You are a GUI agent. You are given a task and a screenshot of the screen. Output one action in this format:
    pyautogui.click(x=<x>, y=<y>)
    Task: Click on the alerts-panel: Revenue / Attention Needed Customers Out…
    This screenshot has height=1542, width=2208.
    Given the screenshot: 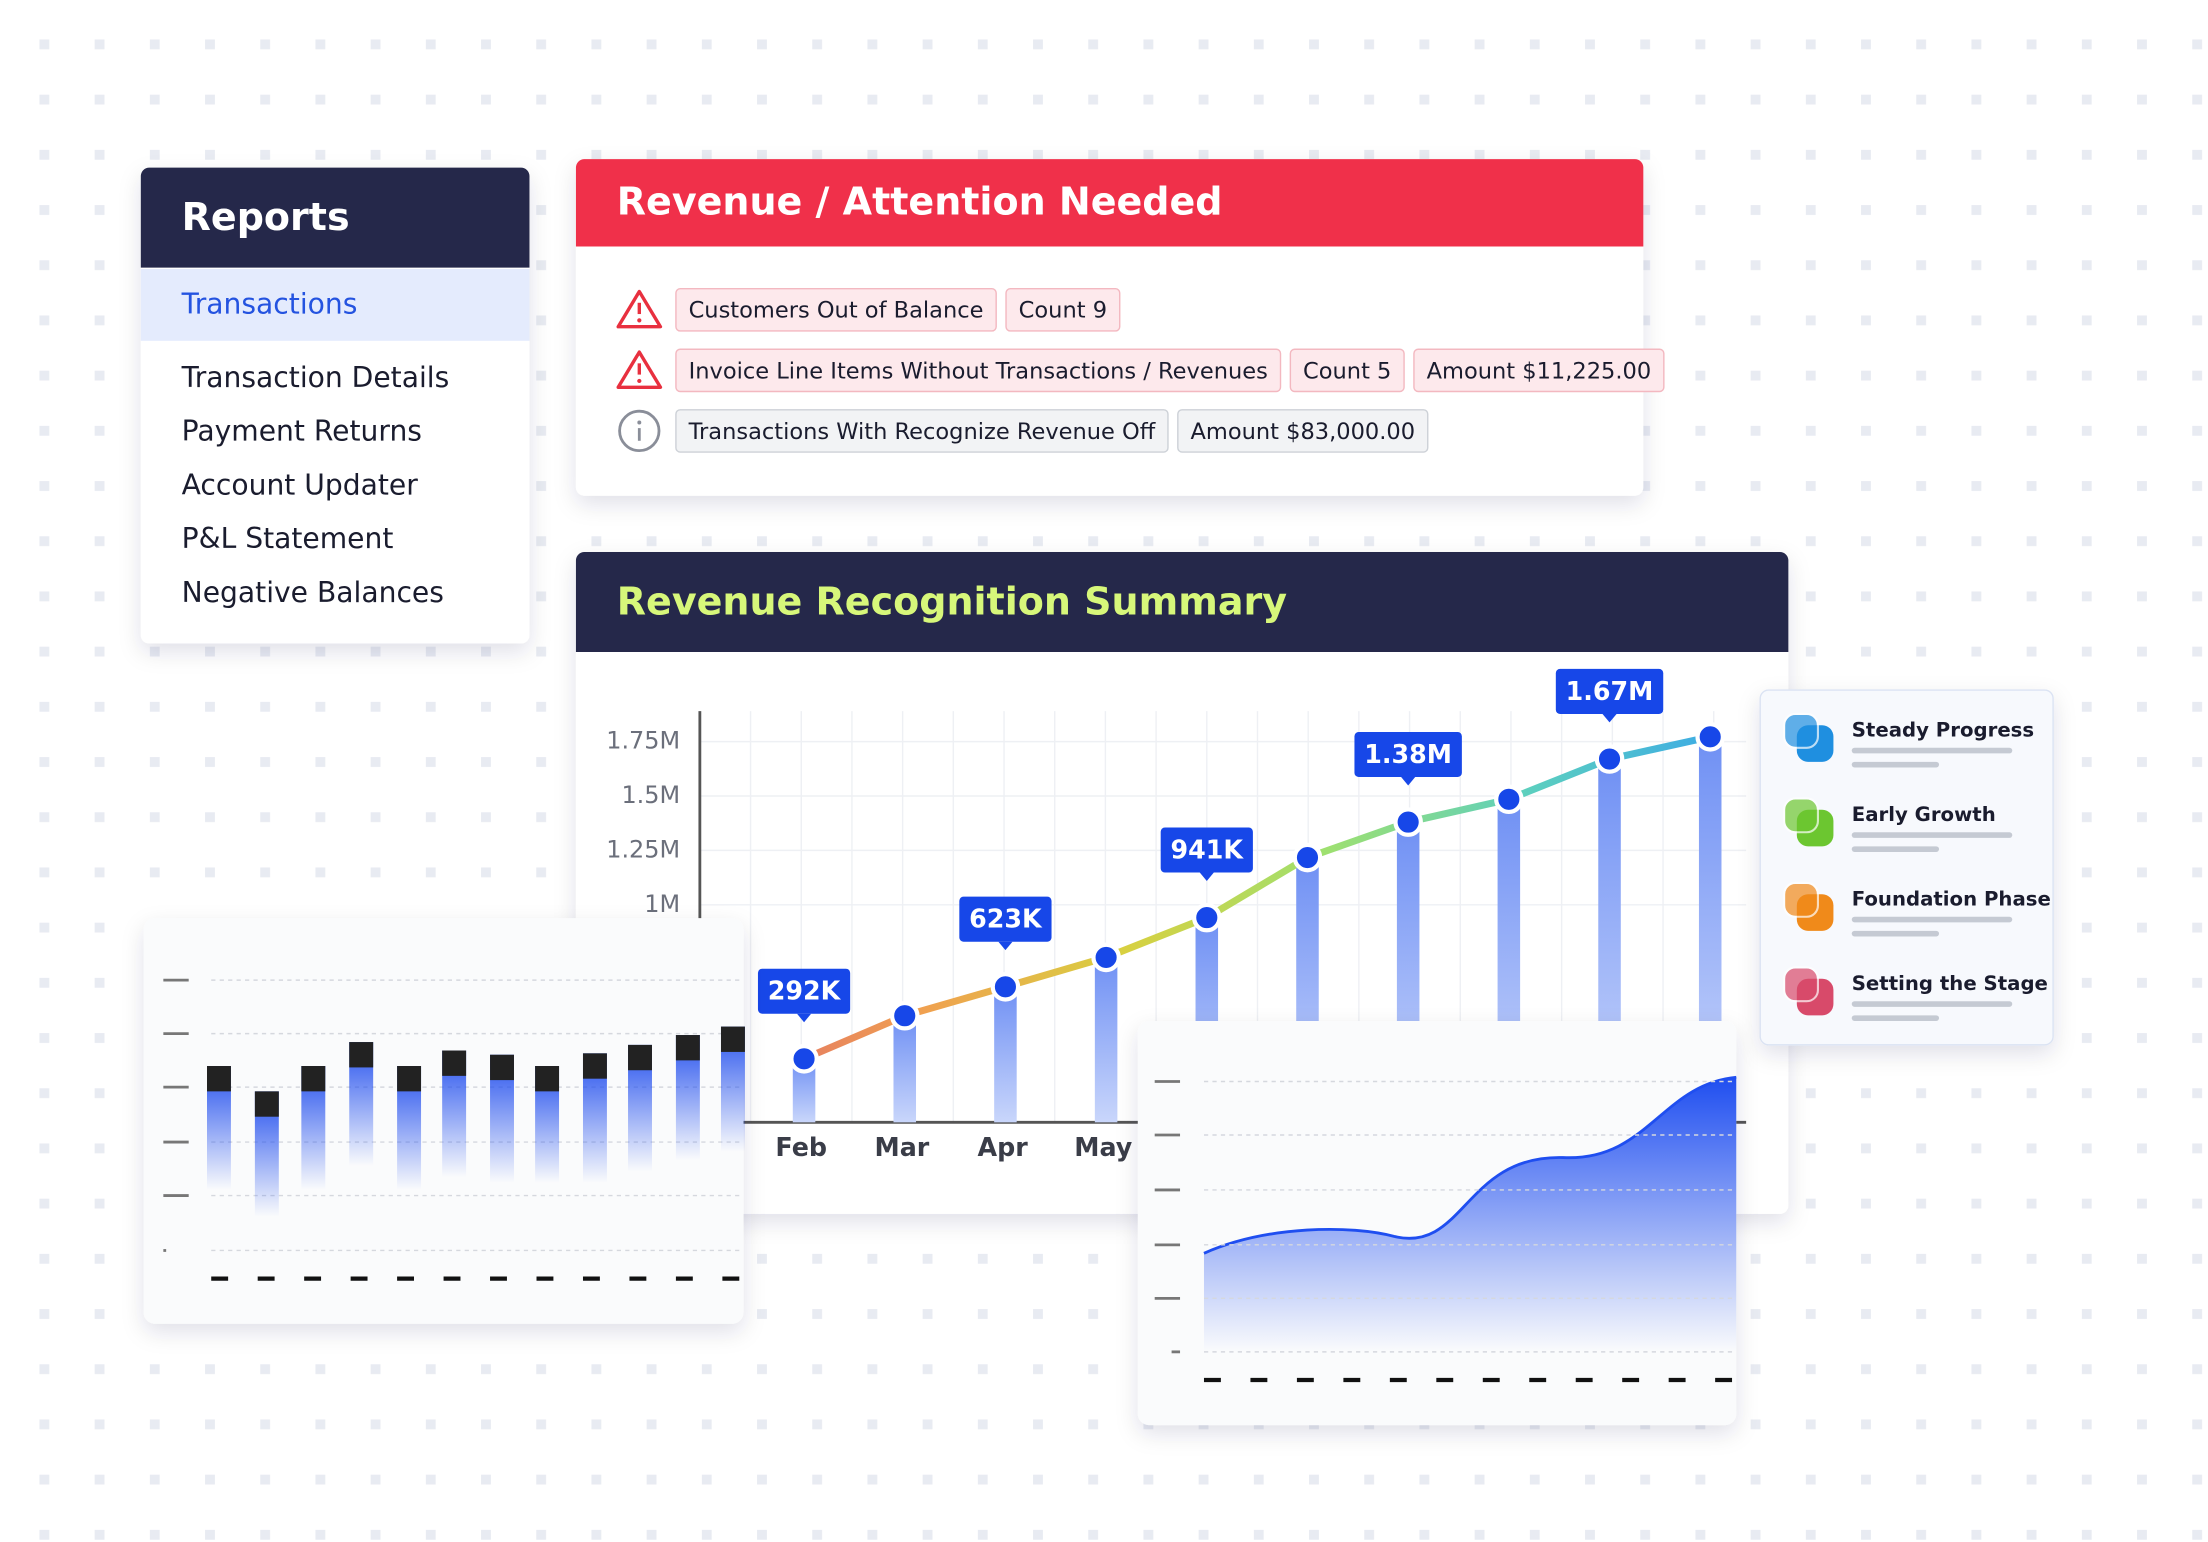 What is the action you would take?
    pyautogui.click(x=1120, y=327)
    